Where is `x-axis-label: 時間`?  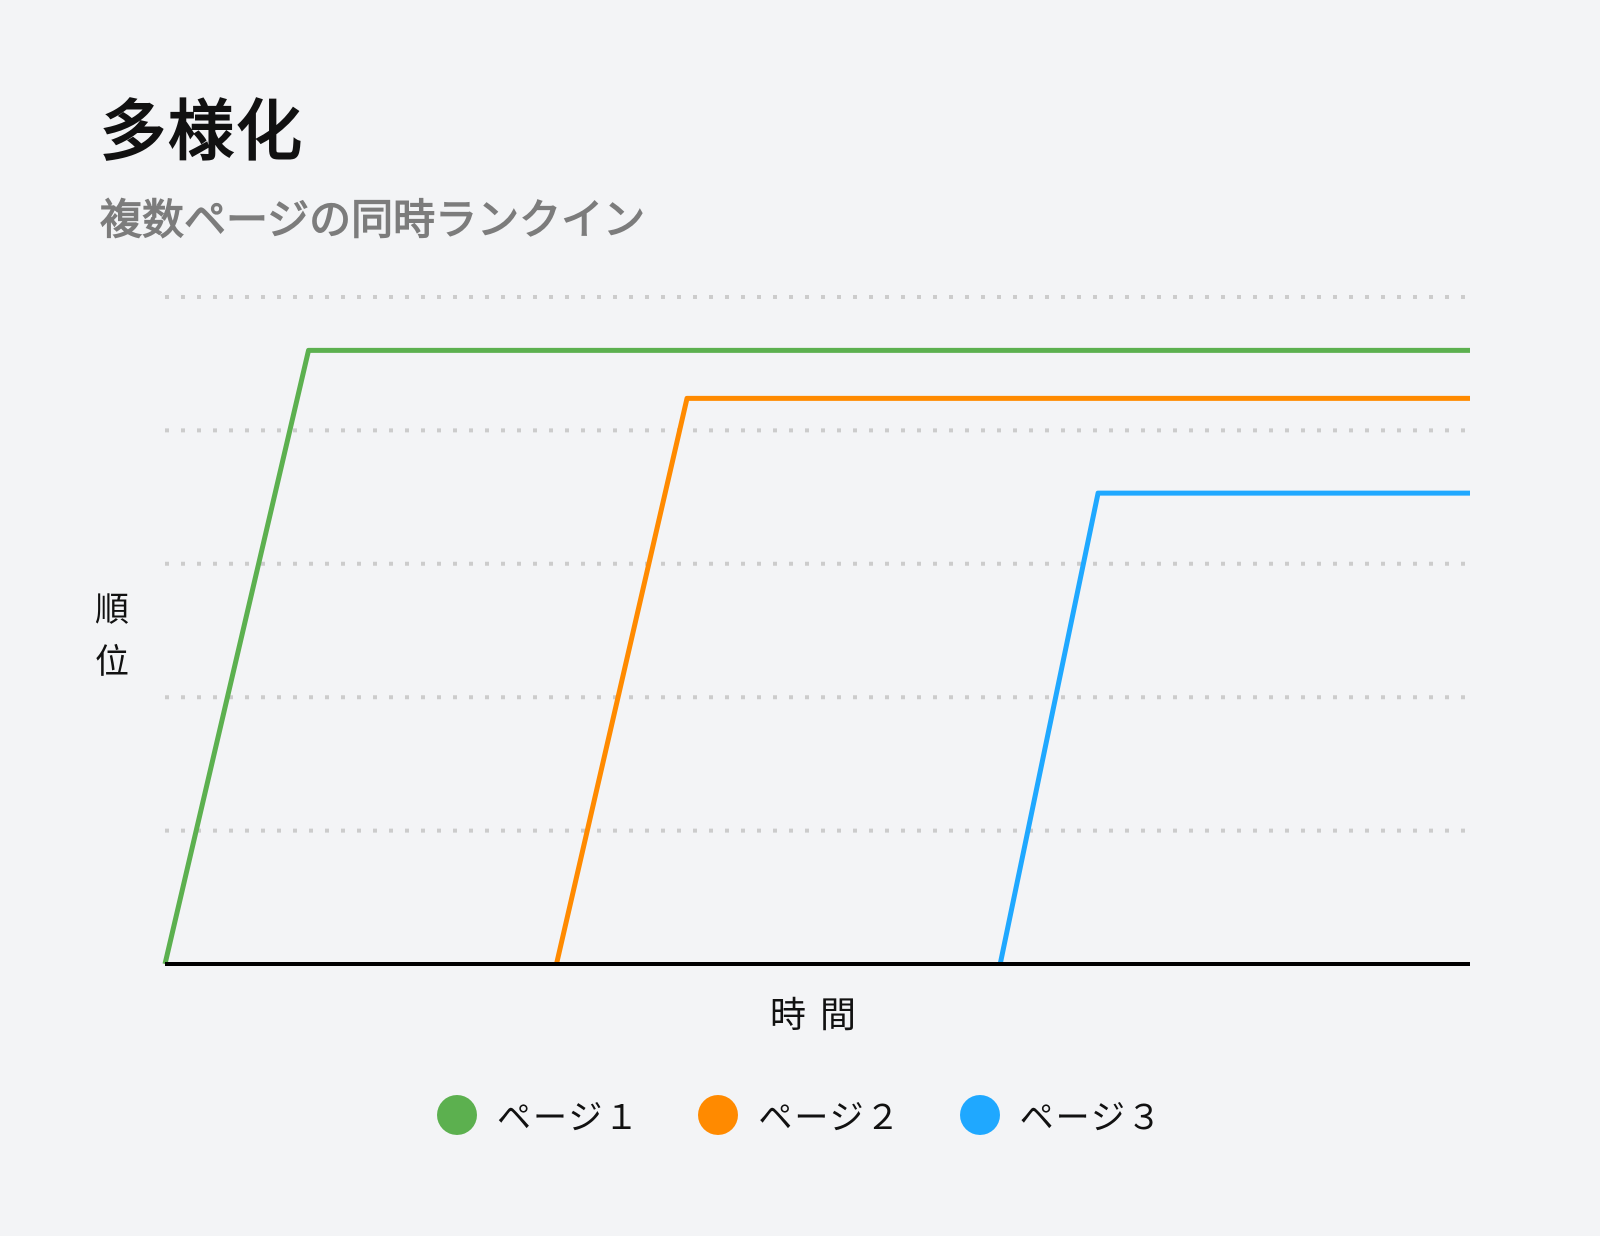 x-axis-label: 時間 is located at coordinates (820, 1015).